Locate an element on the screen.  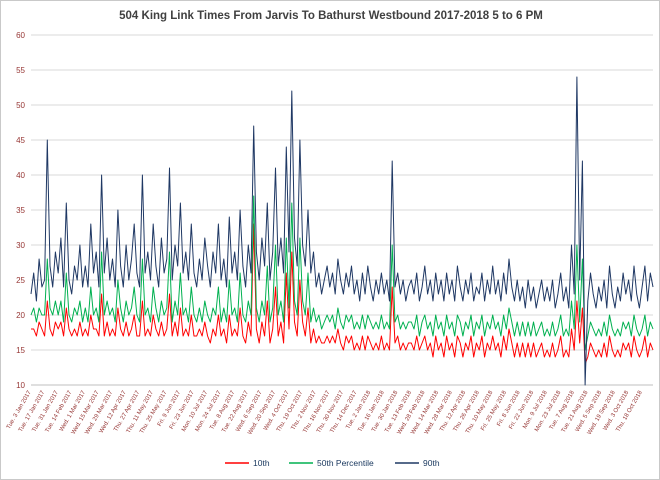
y-tick-label: 10 is located at coordinates (20, 385).